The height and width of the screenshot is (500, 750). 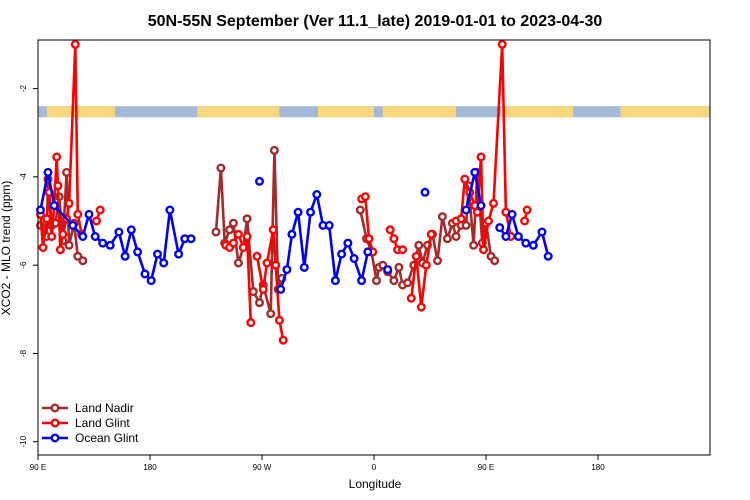 What do you see at coordinates (23, 88) in the screenshot?
I see `y-tick-label: -2` at bounding box center [23, 88].